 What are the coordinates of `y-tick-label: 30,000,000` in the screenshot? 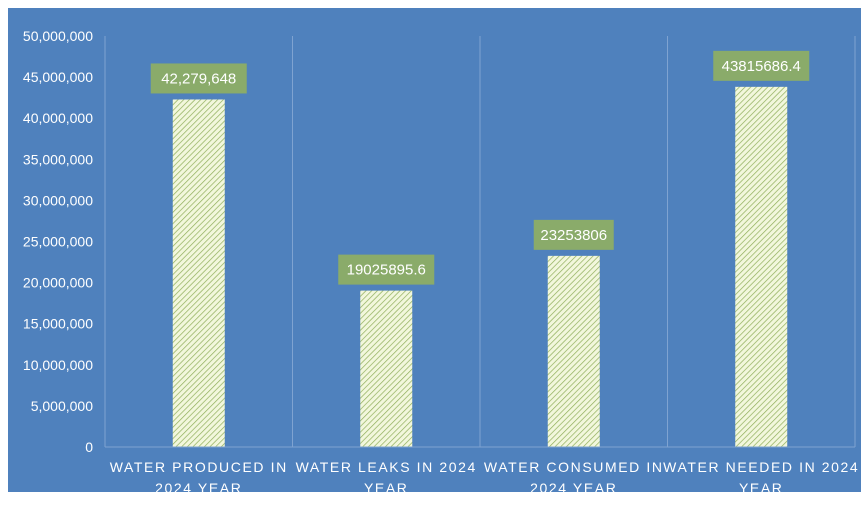 It's located at (58, 200).